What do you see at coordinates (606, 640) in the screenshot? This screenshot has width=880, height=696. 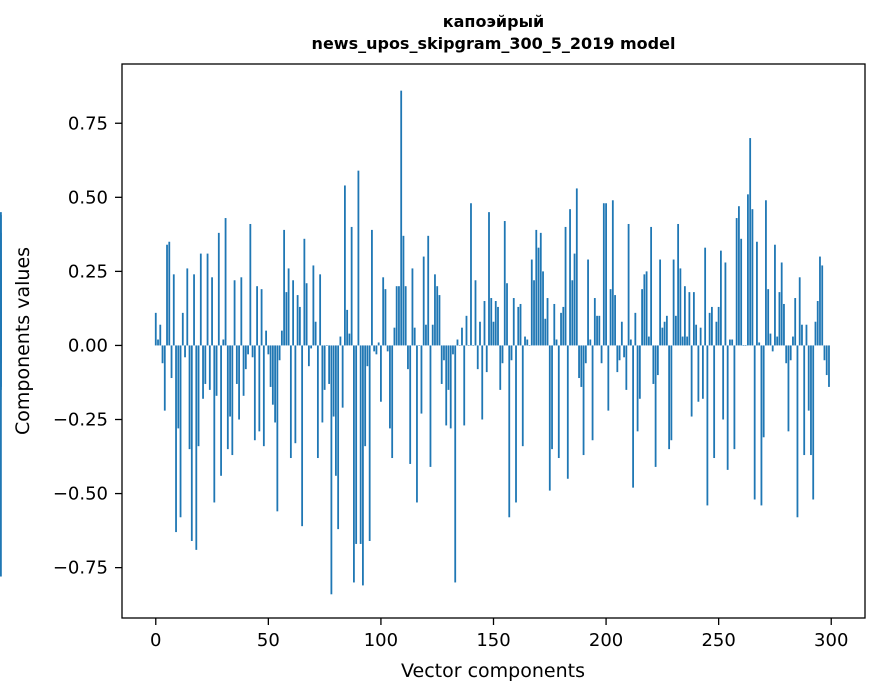 I see `x-tick-label: 200` at bounding box center [606, 640].